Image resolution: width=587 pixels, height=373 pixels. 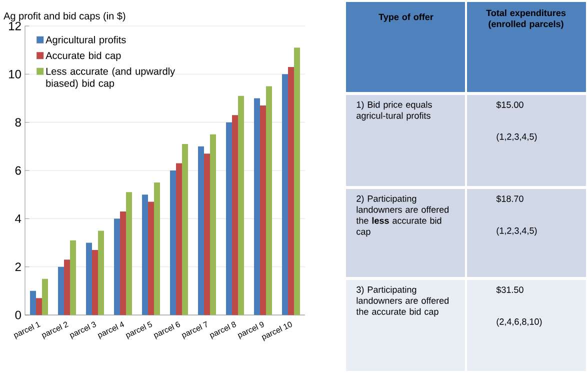 What do you see at coordinates (65, 17) in the screenshot?
I see `y-axis-title: Ag profit and bid caps (in $)` at bounding box center [65, 17].